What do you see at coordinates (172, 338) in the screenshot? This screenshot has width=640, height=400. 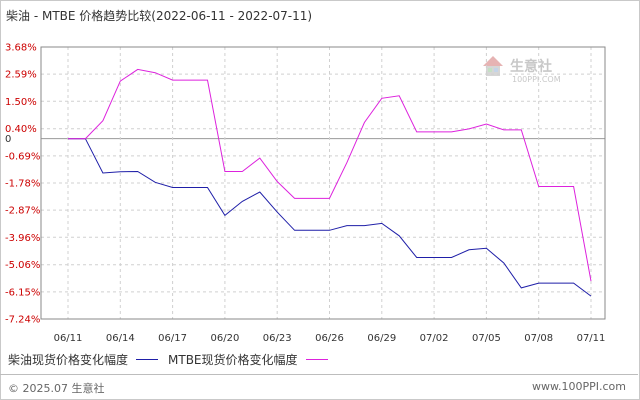 I see `x-tick-label: 06/17` at bounding box center [172, 338].